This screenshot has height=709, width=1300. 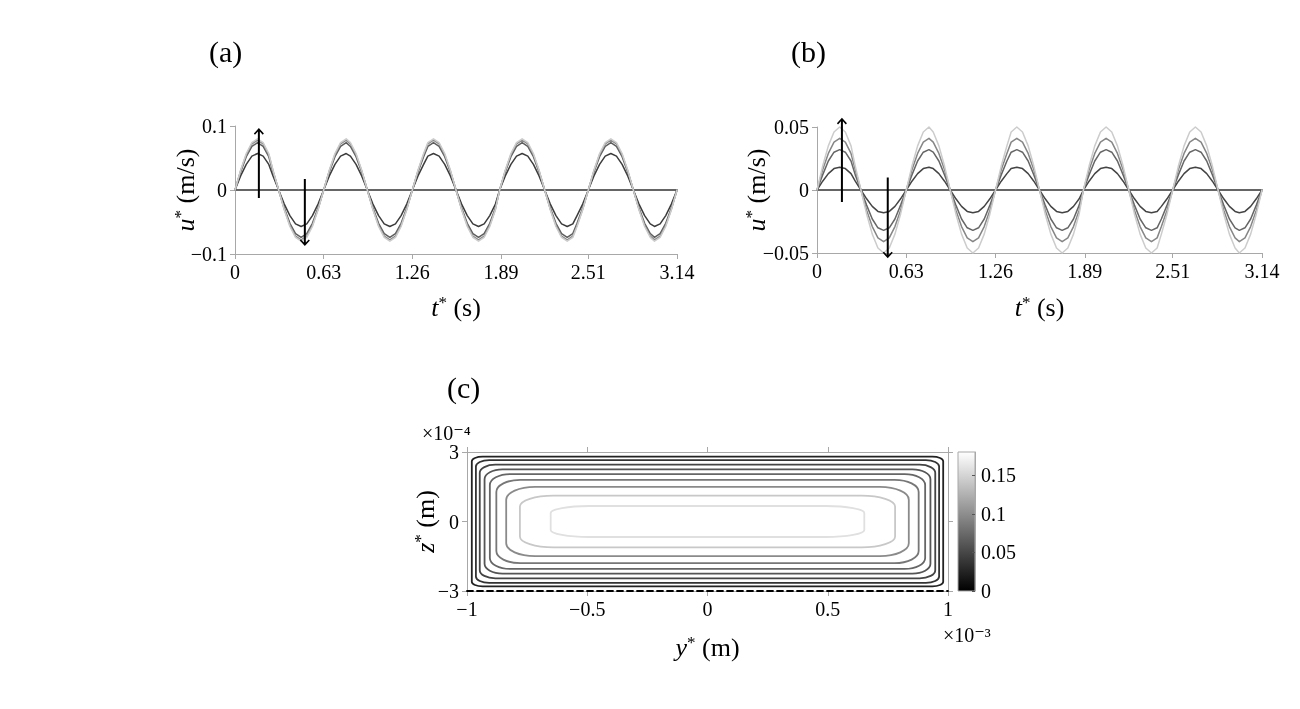 What do you see at coordinates (998, 552) in the screenshot?
I see `color-bar-label: 0.05` at bounding box center [998, 552].